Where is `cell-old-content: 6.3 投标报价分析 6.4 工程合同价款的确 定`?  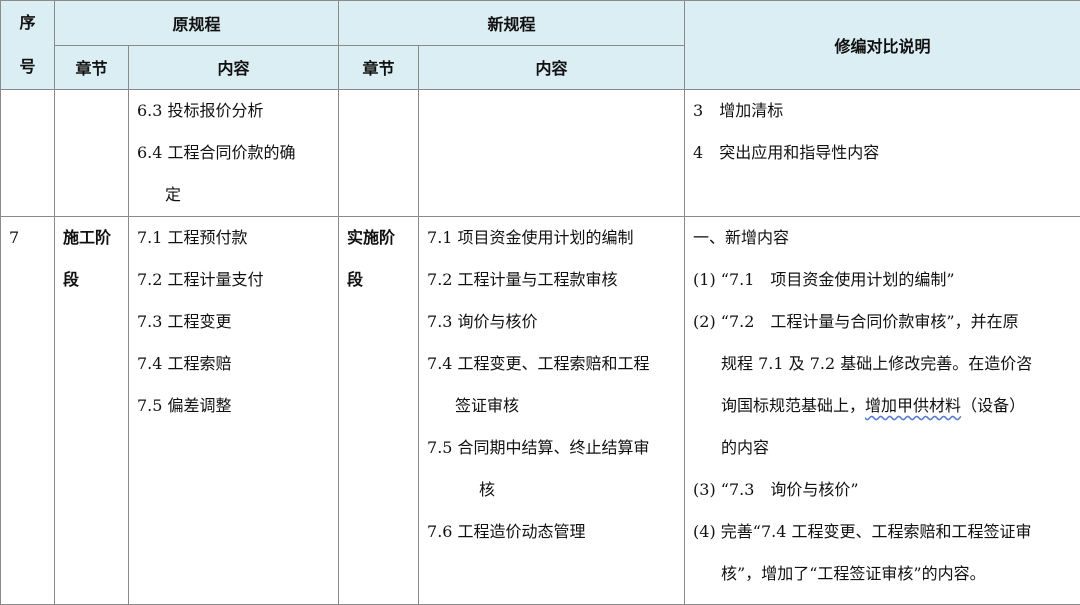 cell-old-content: 6.3 投标报价分析 6.4 工程合同价款的确 定 is located at coordinates (233, 153).